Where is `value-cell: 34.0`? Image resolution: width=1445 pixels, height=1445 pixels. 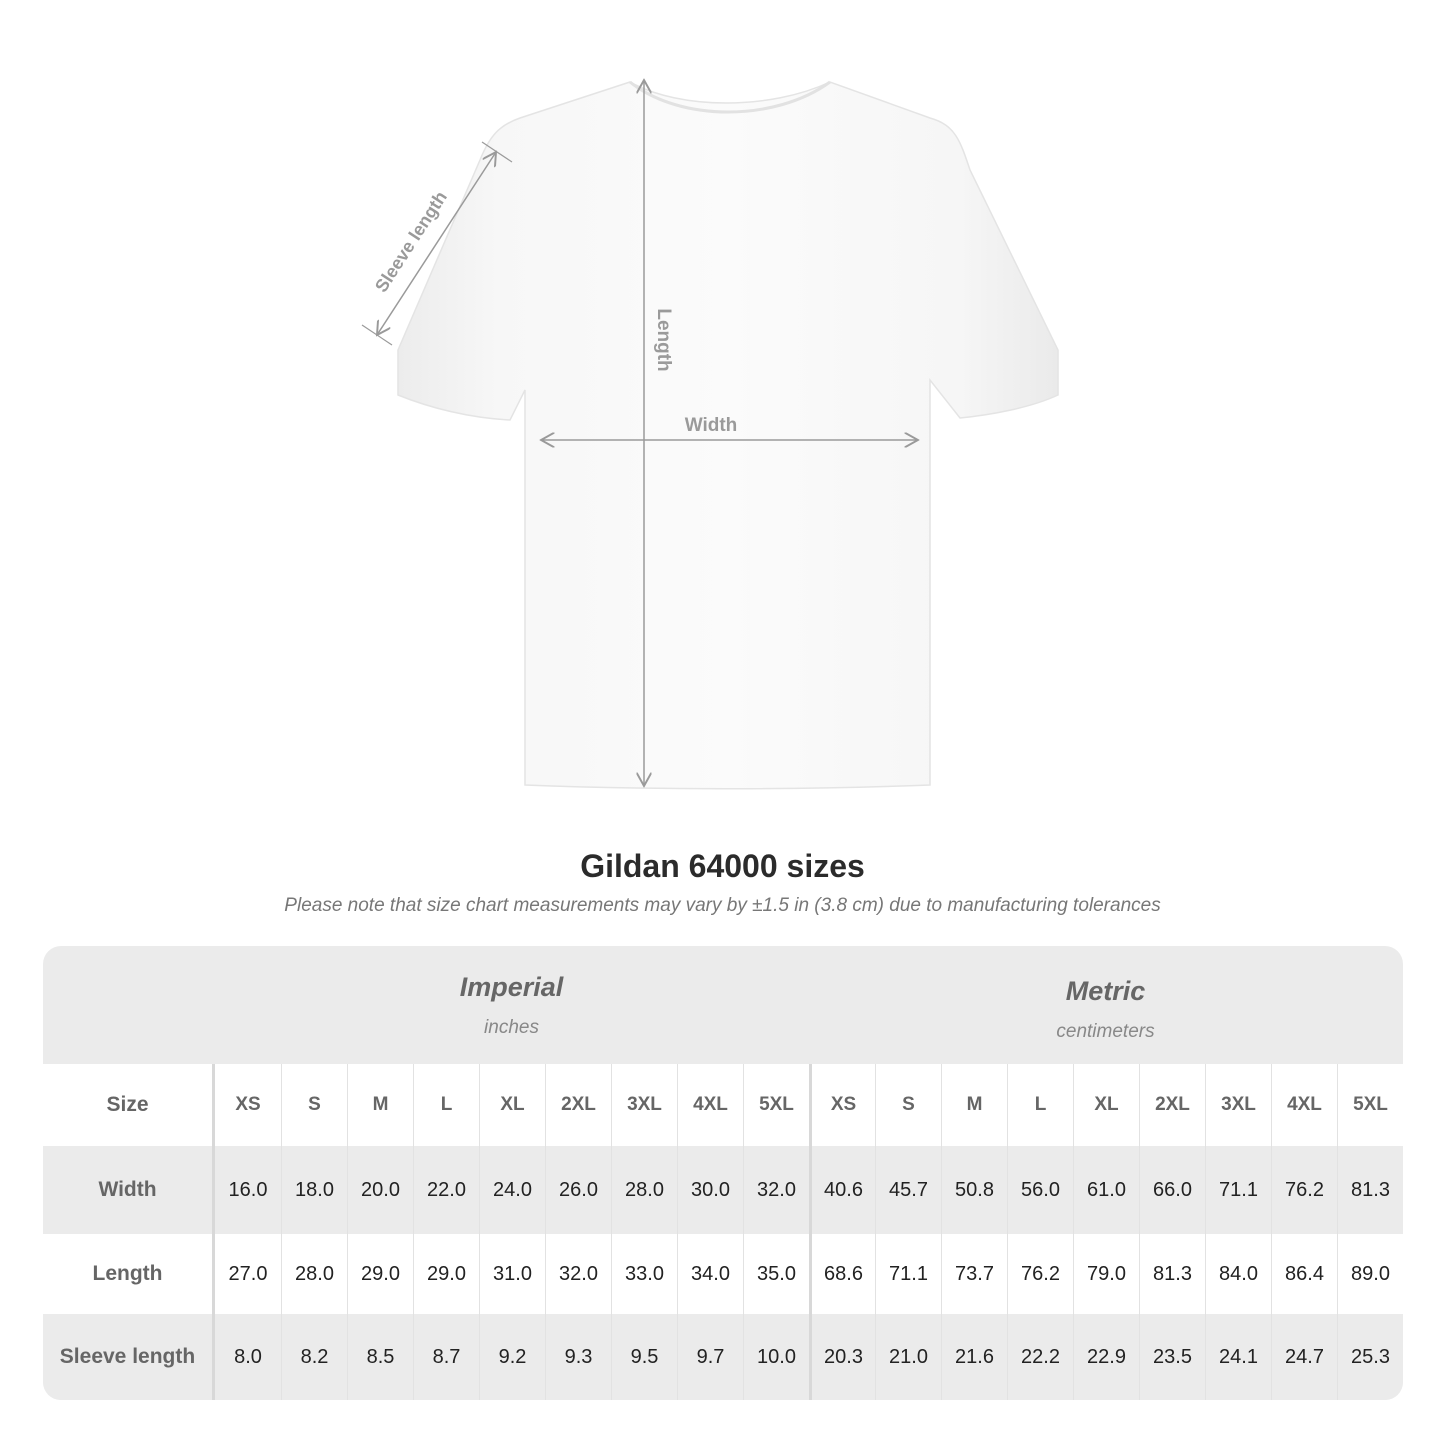
value-cell: 34.0 is located at coordinates (710, 1274).